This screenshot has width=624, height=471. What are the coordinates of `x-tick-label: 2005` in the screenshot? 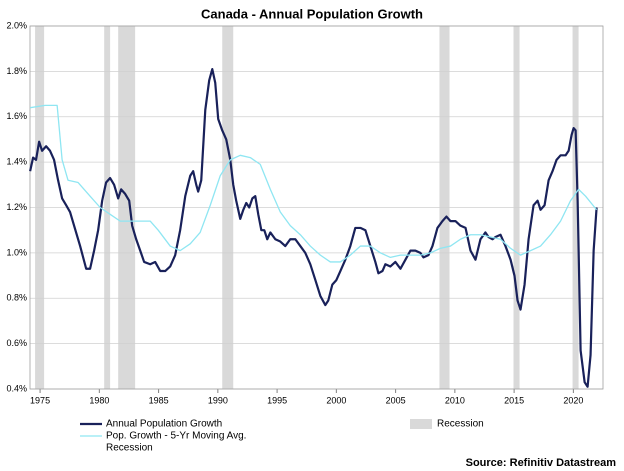 It's located at (396, 400).